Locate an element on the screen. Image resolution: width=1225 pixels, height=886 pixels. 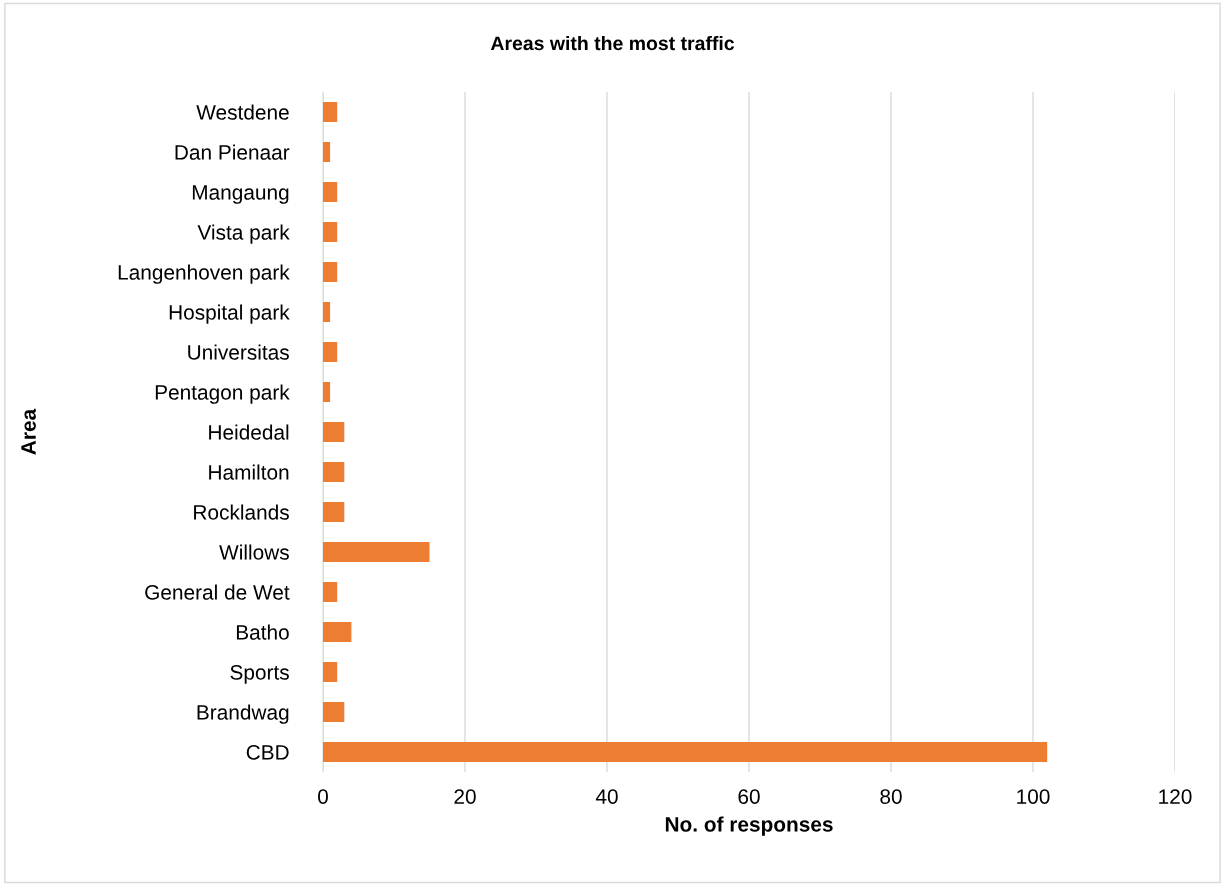
y-tick-label: Rocklands is located at coordinates (241, 512).